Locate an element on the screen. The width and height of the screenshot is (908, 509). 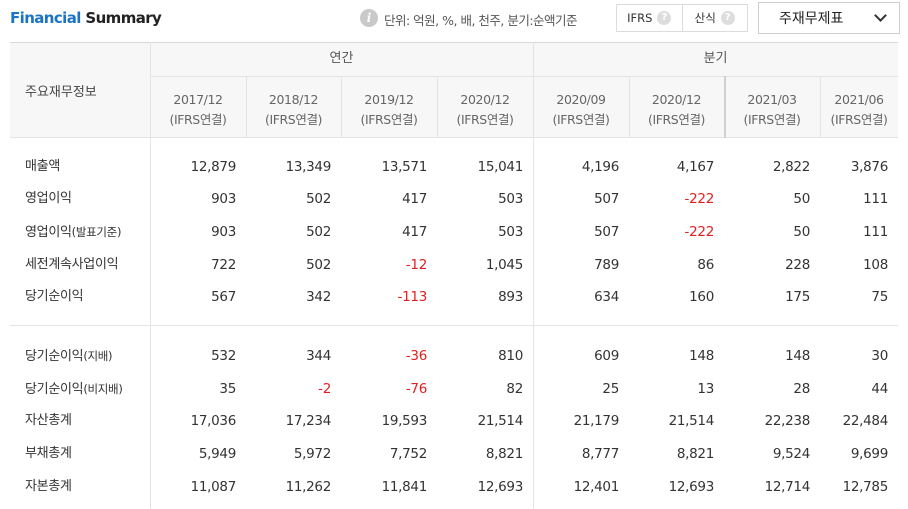
row-label: 자산총계 is located at coordinates (48, 421).